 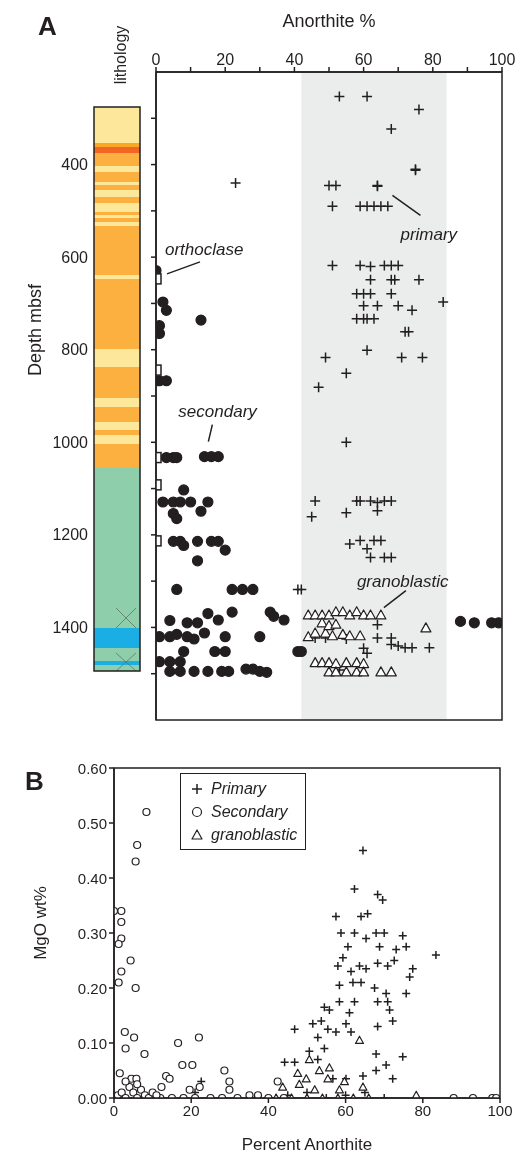 What do you see at coordinates (92, 988) in the screenshot?
I see `y-tick-label: 0.20` at bounding box center [92, 988].